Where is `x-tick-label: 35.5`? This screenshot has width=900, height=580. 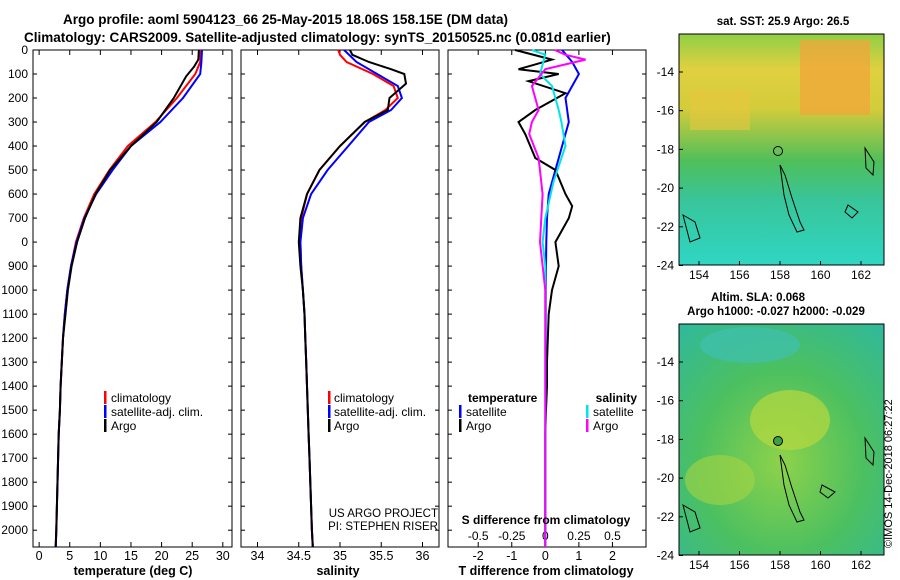 x-tick-label: 35.5 is located at coordinates (381, 556).